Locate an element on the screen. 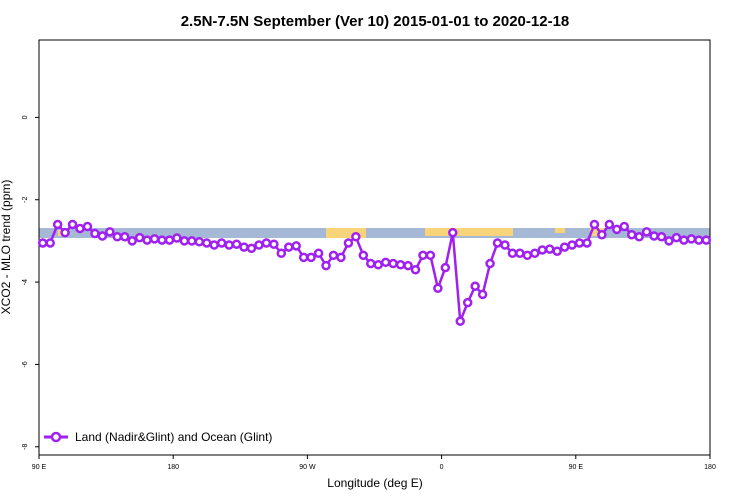 Image resolution: width=750 pixels, height=500 pixels. legend-label: Land (Nadir&Glint) and Ocean (Glint) is located at coordinates (173, 437).